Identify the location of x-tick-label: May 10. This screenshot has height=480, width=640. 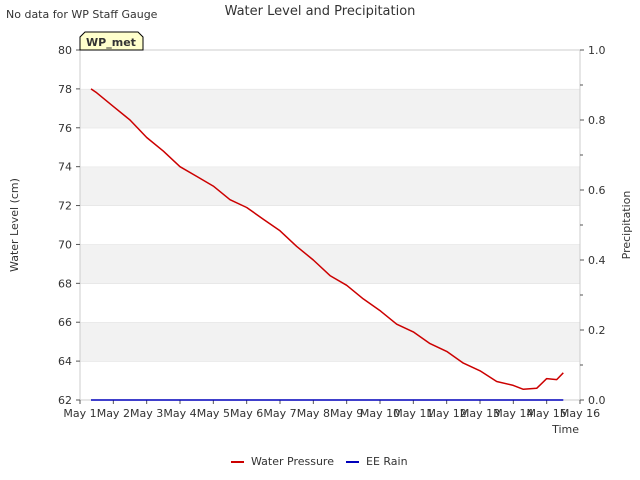
(380, 413).